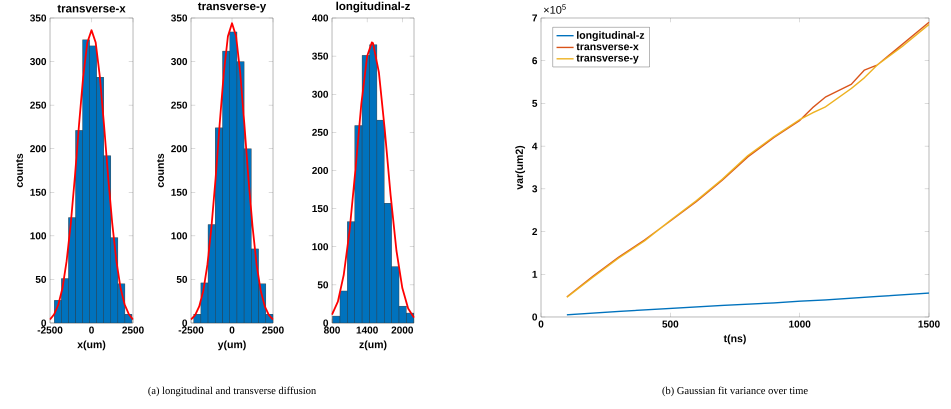 The width and height of the screenshot is (951, 409). Describe the element at coordinates (232, 7) in the screenshot. I see `chart-title: transverse-y` at that location.